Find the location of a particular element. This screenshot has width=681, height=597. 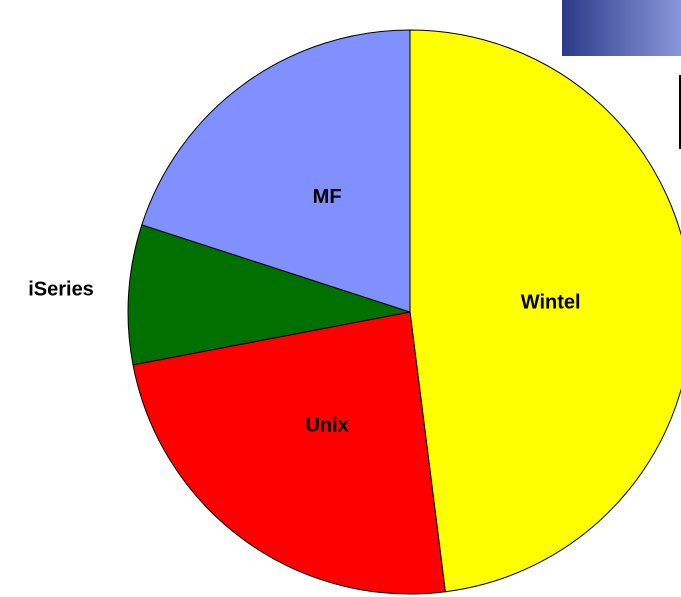

slice-label: iSeries is located at coordinates (61, 289).